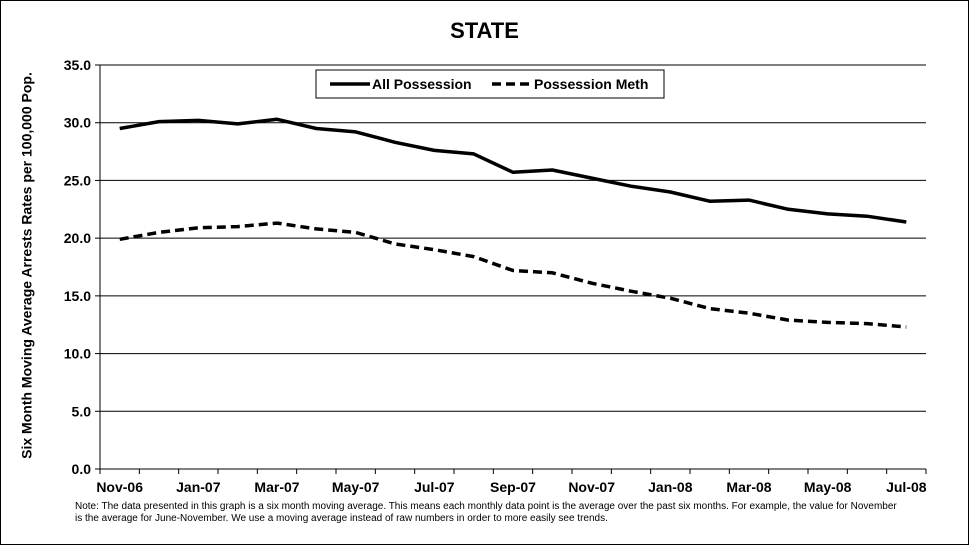 Image resolution: width=969 pixels, height=545 pixels. Describe the element at coordinates (77, 238) in the screenshot. I see `y-tick-label: 20.0` at that location.